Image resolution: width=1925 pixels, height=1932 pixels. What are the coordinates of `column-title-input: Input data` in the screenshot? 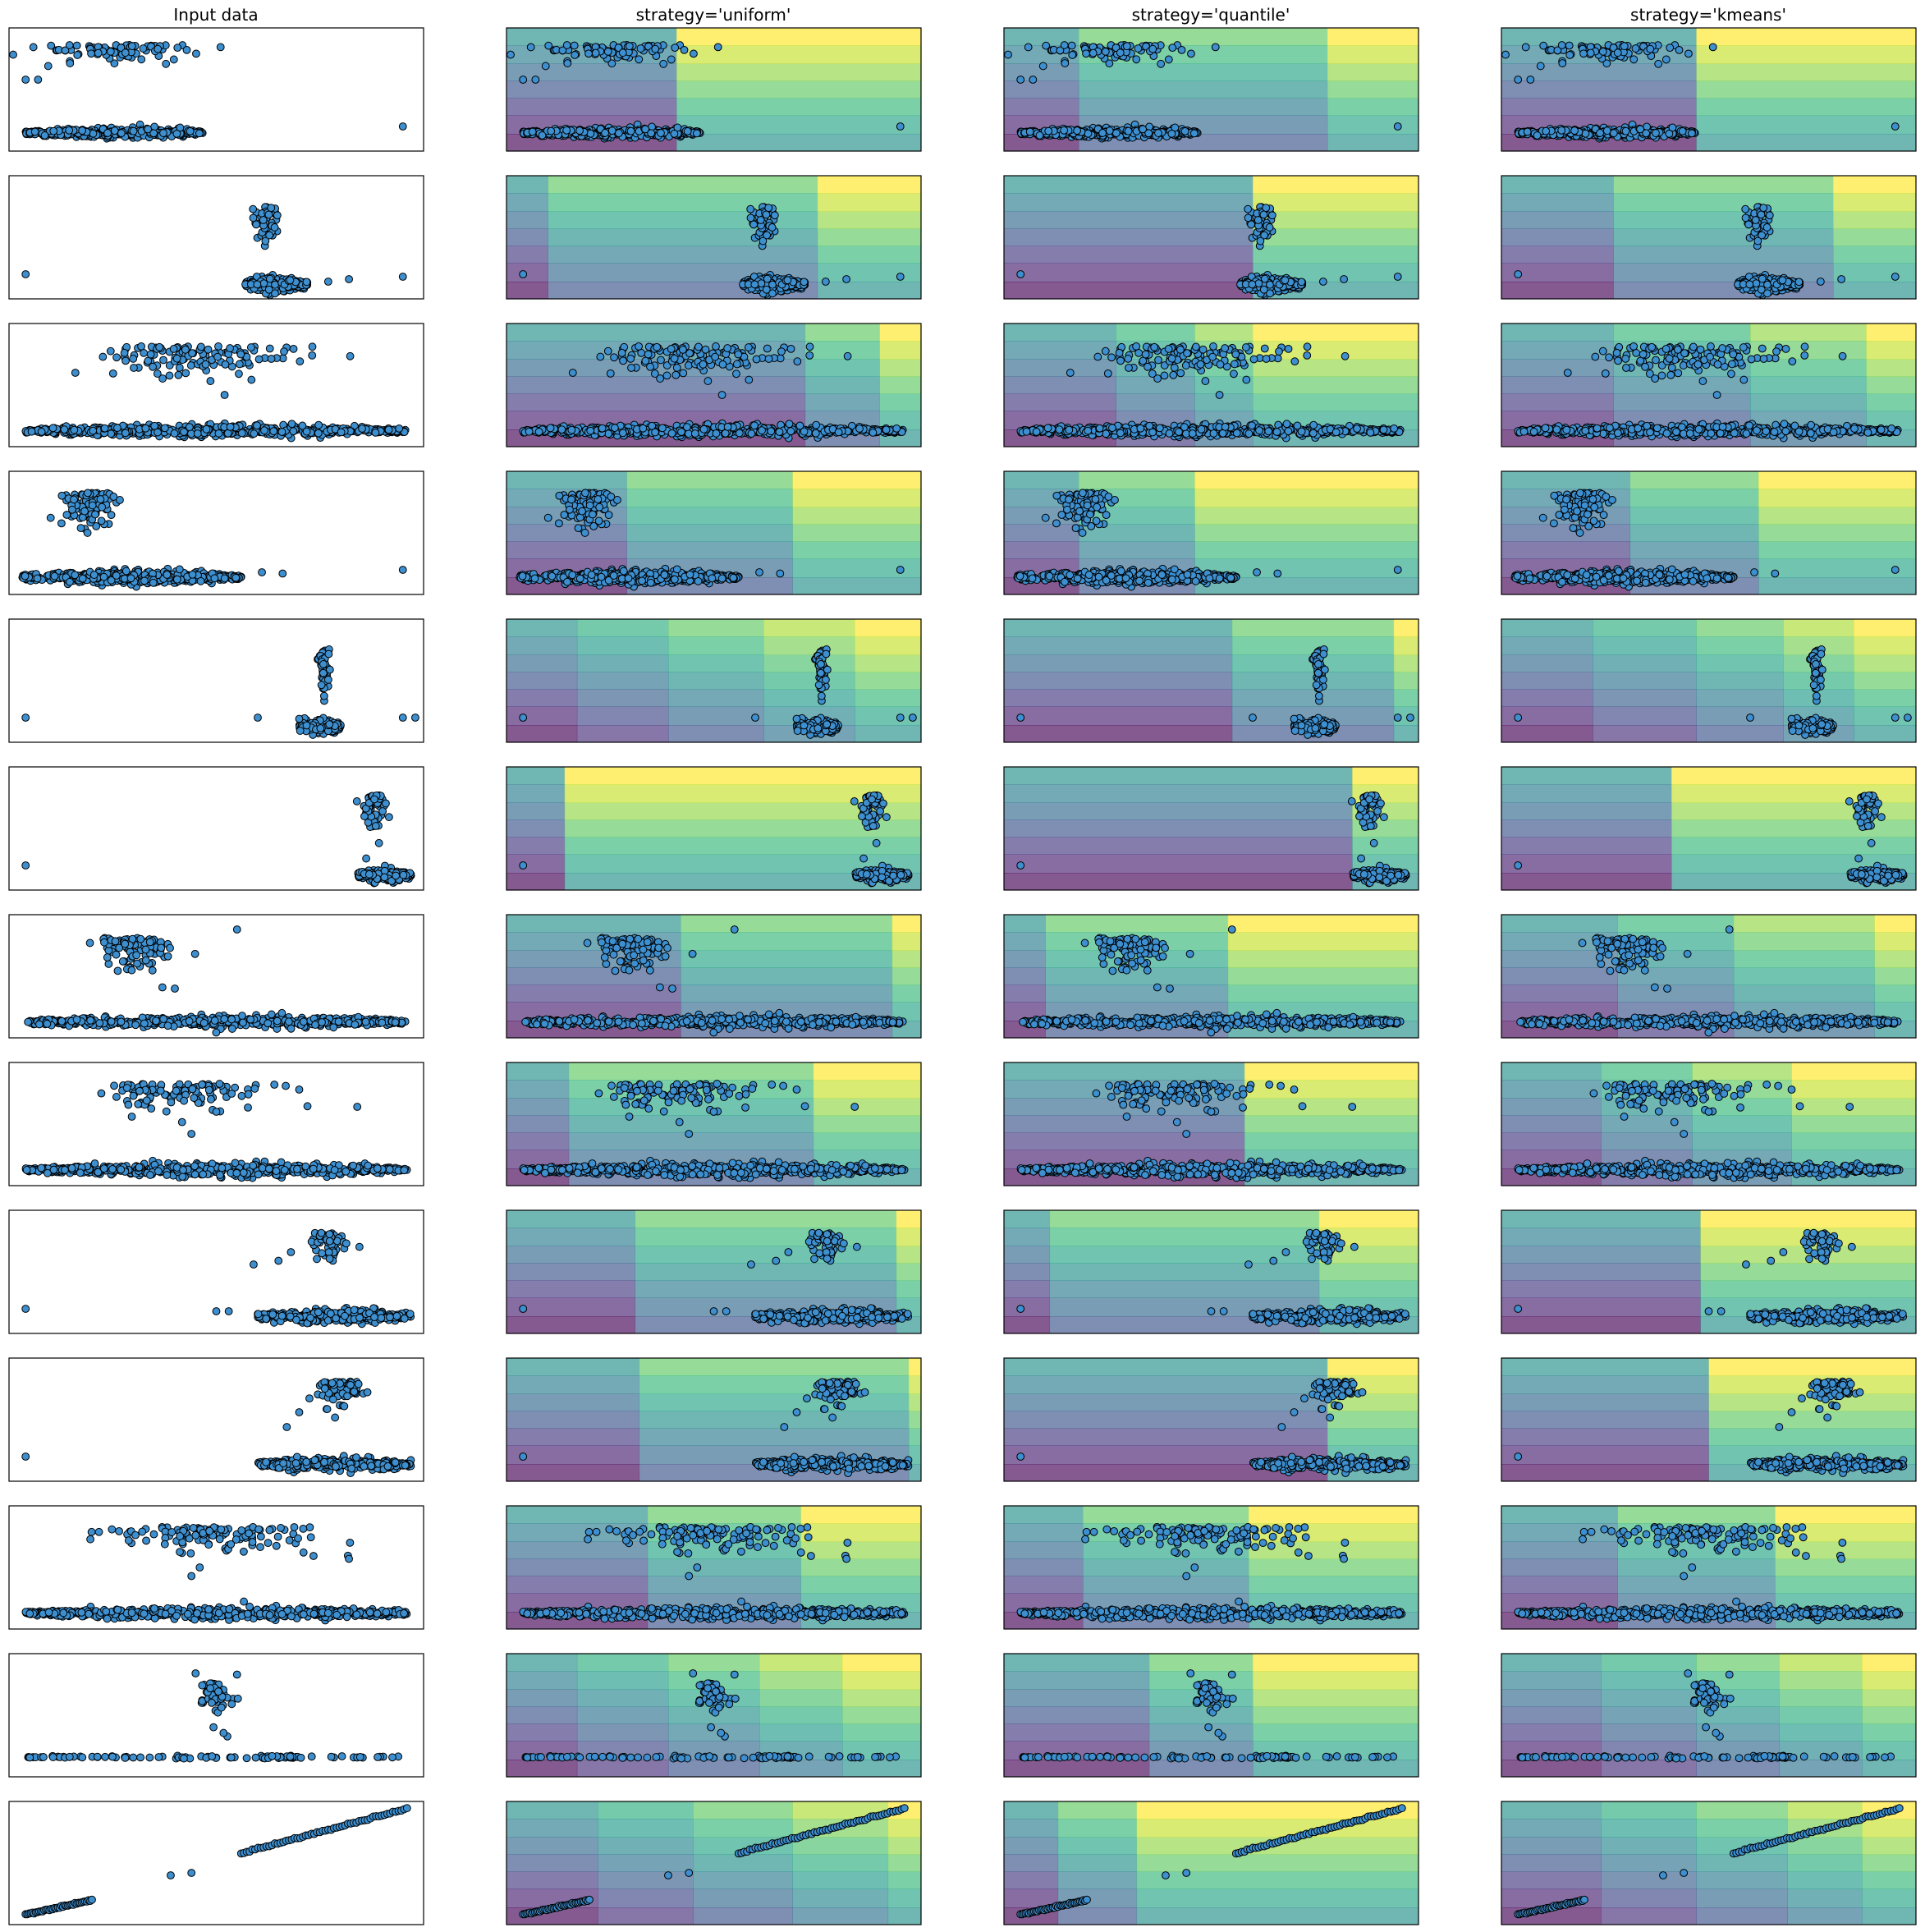 It's located at (216, 15).